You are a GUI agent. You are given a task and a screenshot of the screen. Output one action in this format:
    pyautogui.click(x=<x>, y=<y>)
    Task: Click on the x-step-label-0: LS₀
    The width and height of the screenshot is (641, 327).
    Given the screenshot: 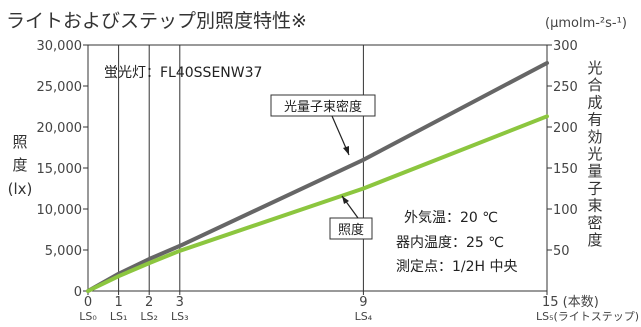 What is the action you would take?
    pyautogui.click(x=88, y=316)
    